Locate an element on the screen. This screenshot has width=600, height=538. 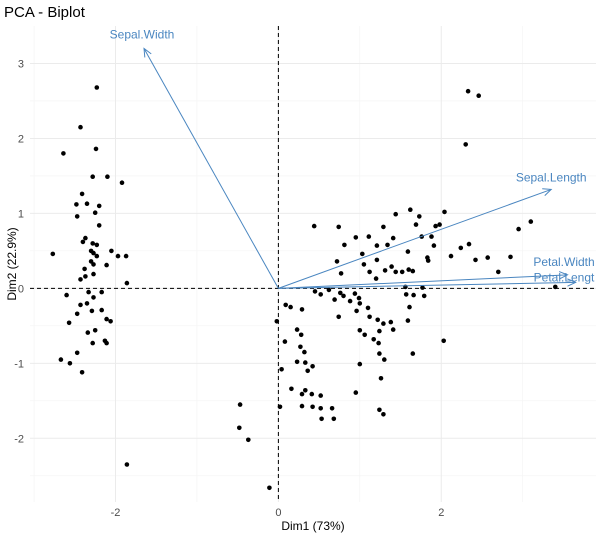
y-tick-label: 0 is located at coordinates (21, 289).